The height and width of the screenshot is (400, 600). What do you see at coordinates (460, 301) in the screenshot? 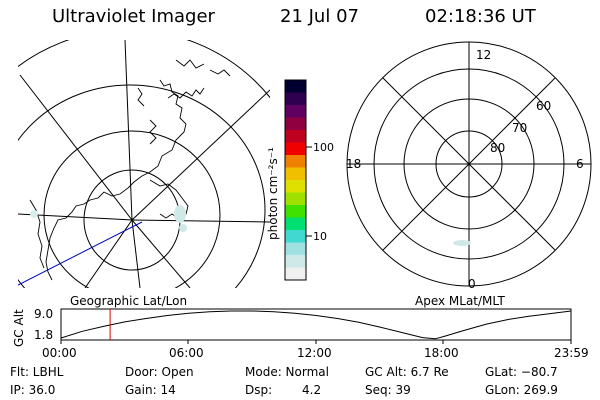
I see `right-panel-label: Apex MLat/MLT` at bounding box center [460, 301].